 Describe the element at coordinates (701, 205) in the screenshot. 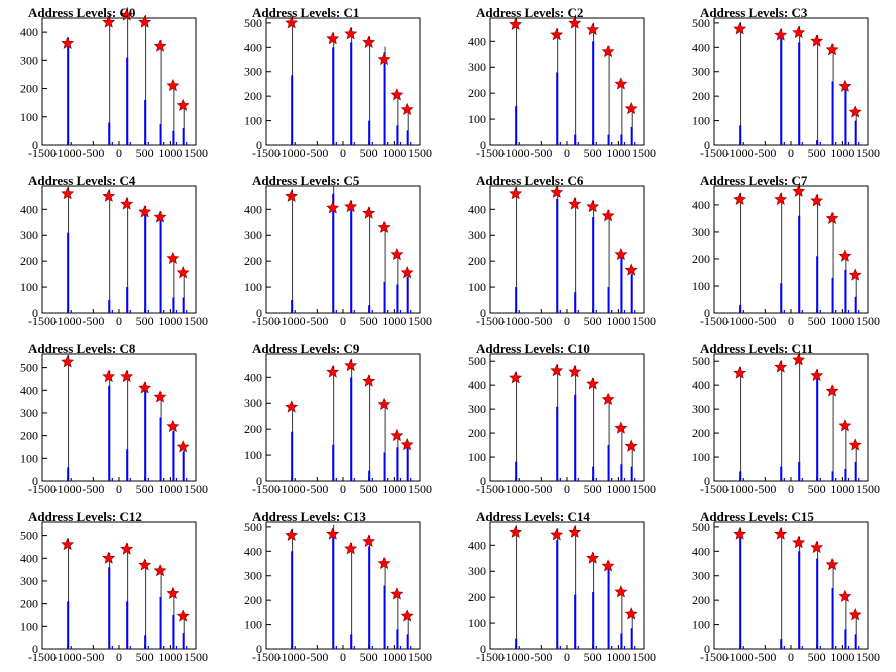

I see `y-tick-label: 400` at that location.